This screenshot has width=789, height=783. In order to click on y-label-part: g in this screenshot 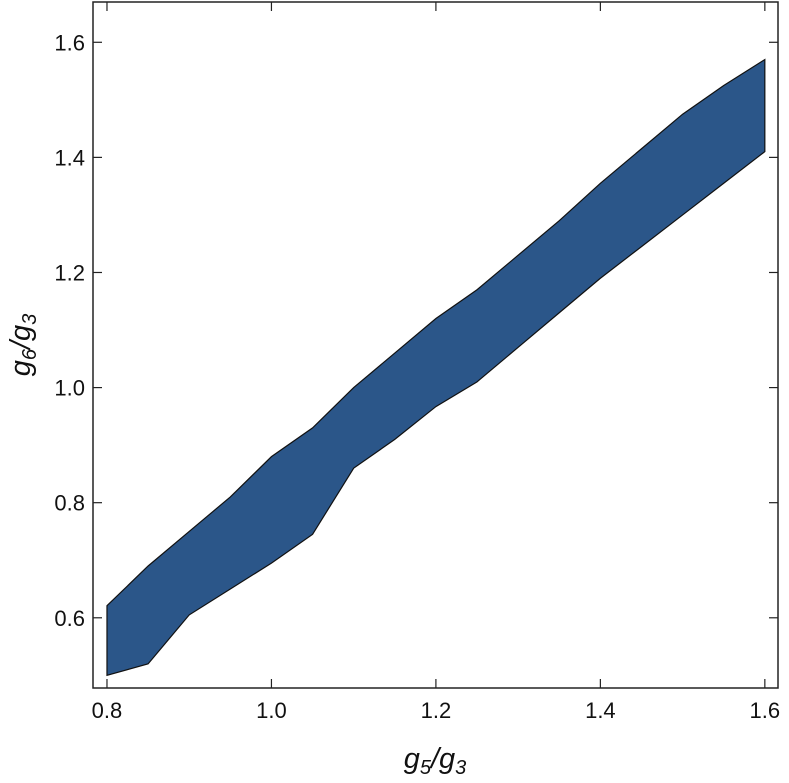, I will do `click(21, 368)`.